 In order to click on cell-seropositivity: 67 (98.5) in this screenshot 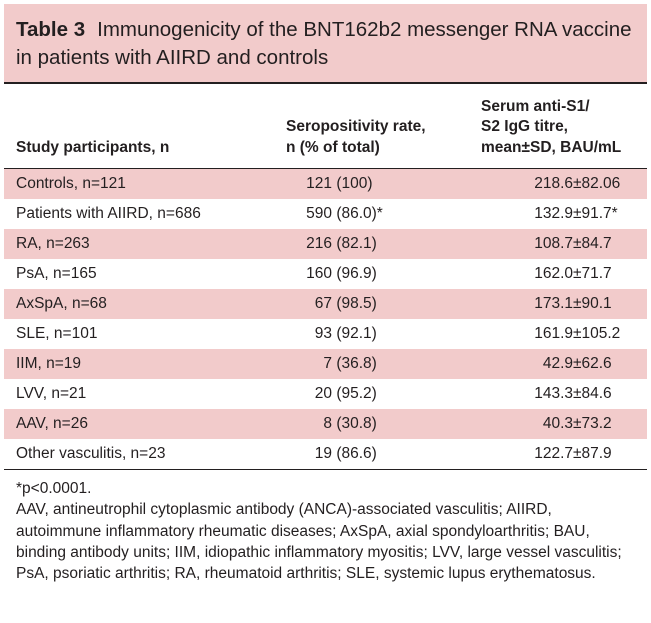, I will do `click(389, 304)`.